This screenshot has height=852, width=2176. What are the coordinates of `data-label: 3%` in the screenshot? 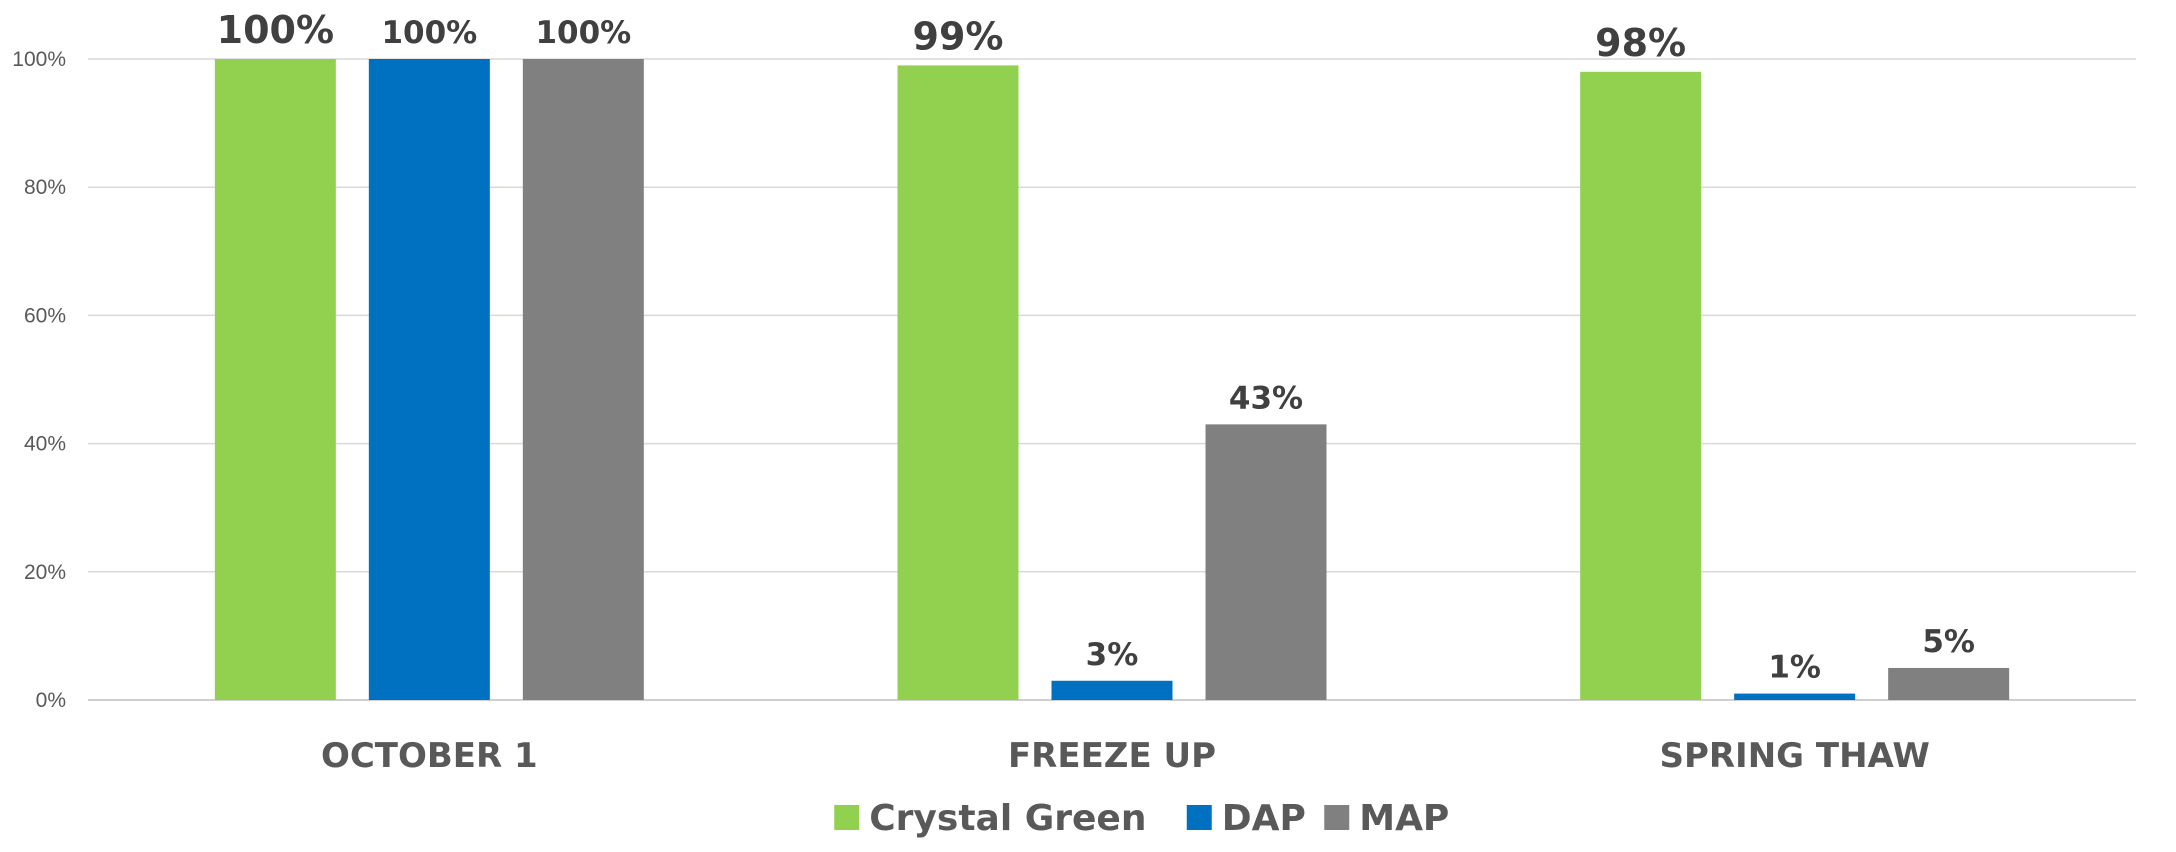 It's located at (1112, 655).